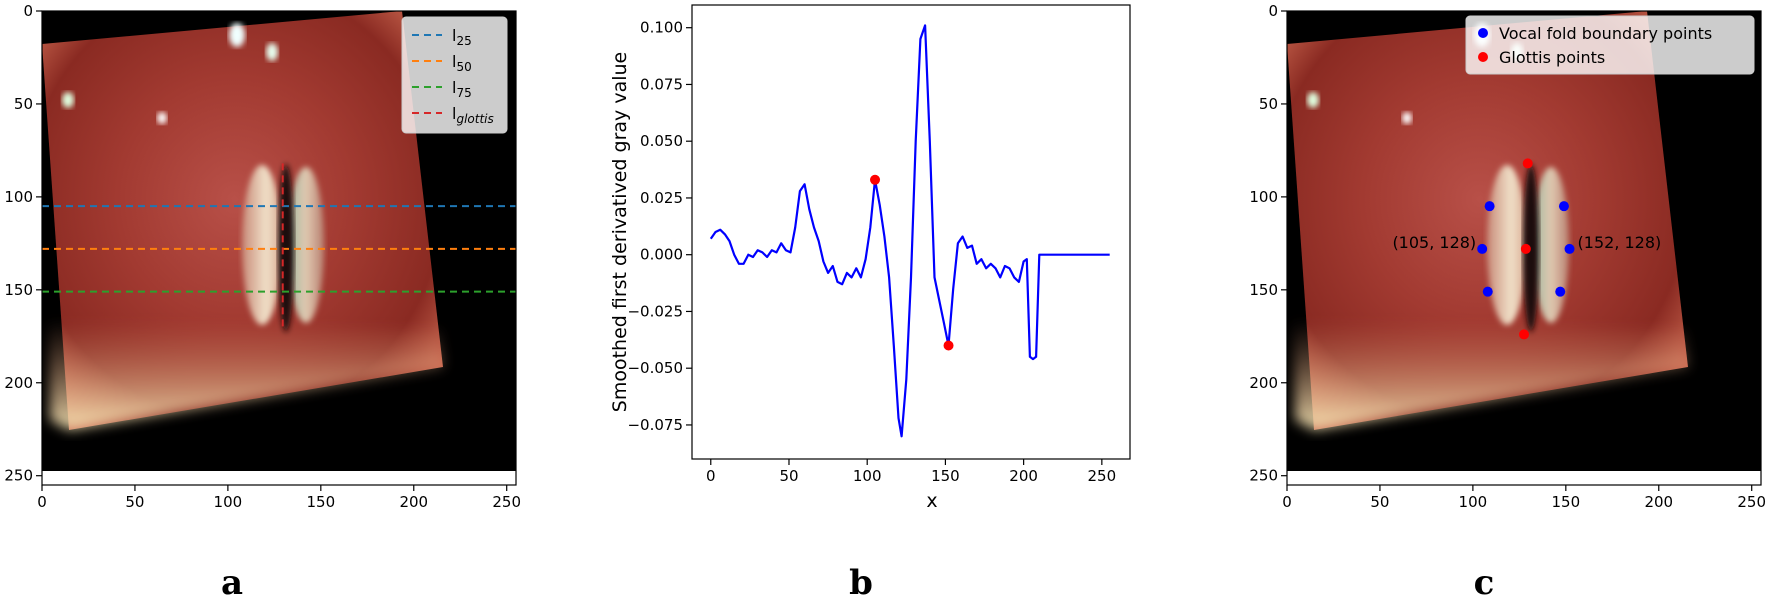 This screenshot has height=601, width=1772. I want to click on panel-c-points: (105, 128) (152, 128), so click(1527, 249).